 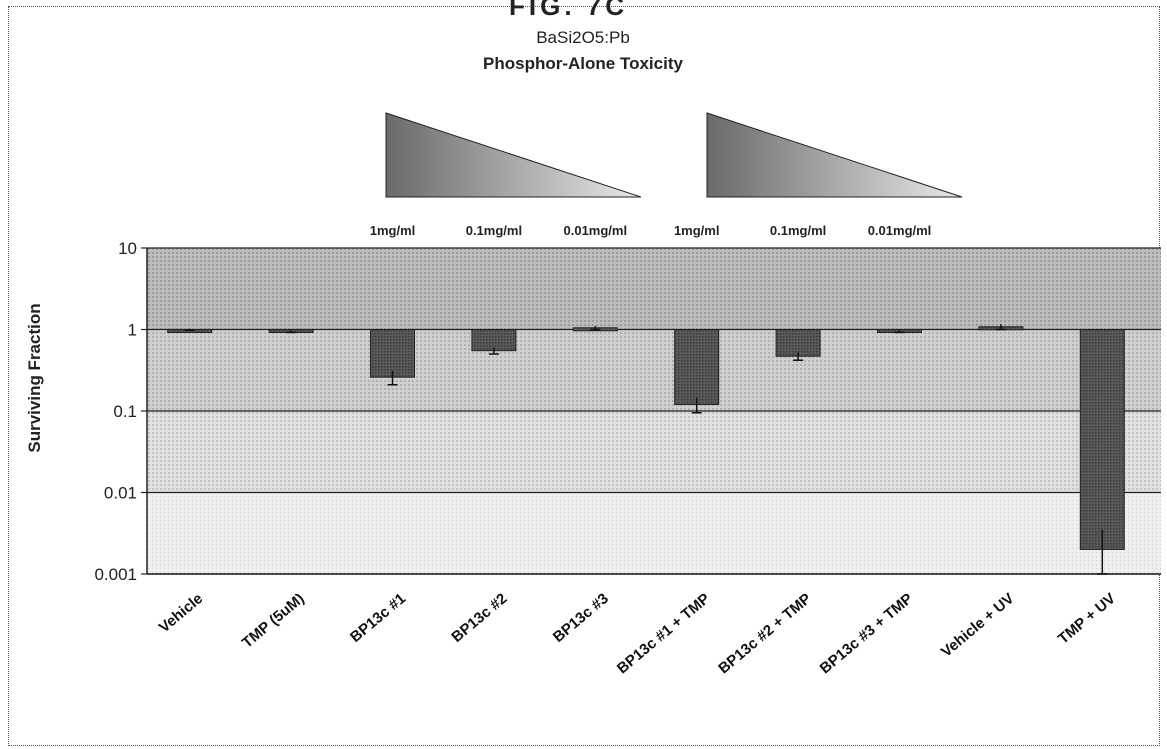 What do you see at coordinates (34, 377) in the screenshot?
I see `y-axis-label: Surviving Fraction` at bounding box center [34, 377].